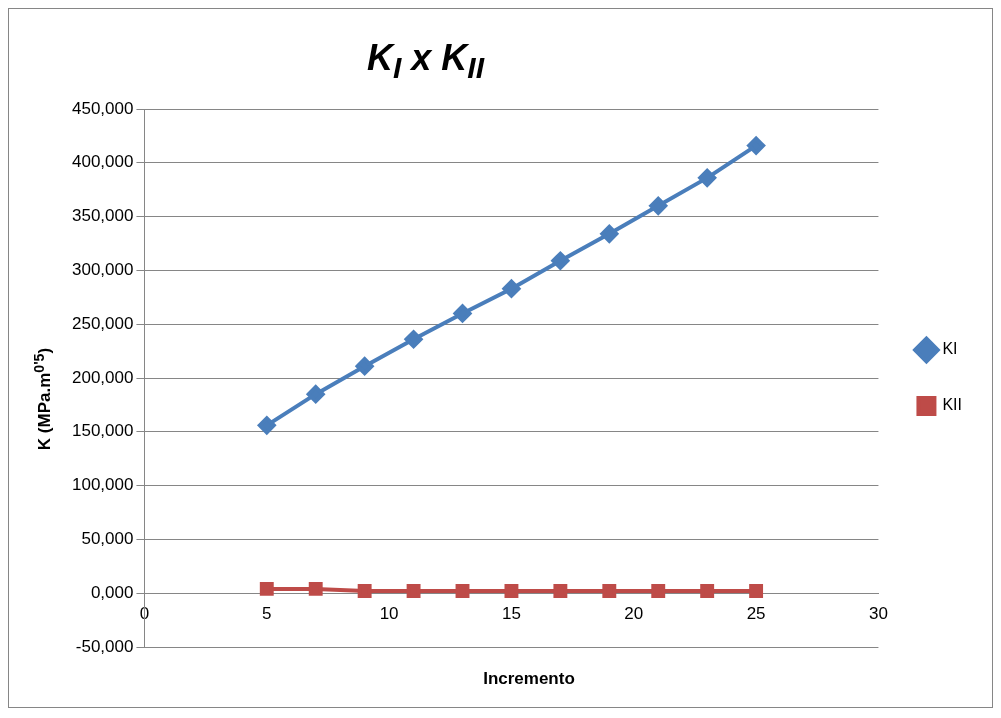 This screenshot has height=718, width=1001. Describe the element at coordinates (389, 614) in the screenshot. I see `x-tick-label: 10` at that location.